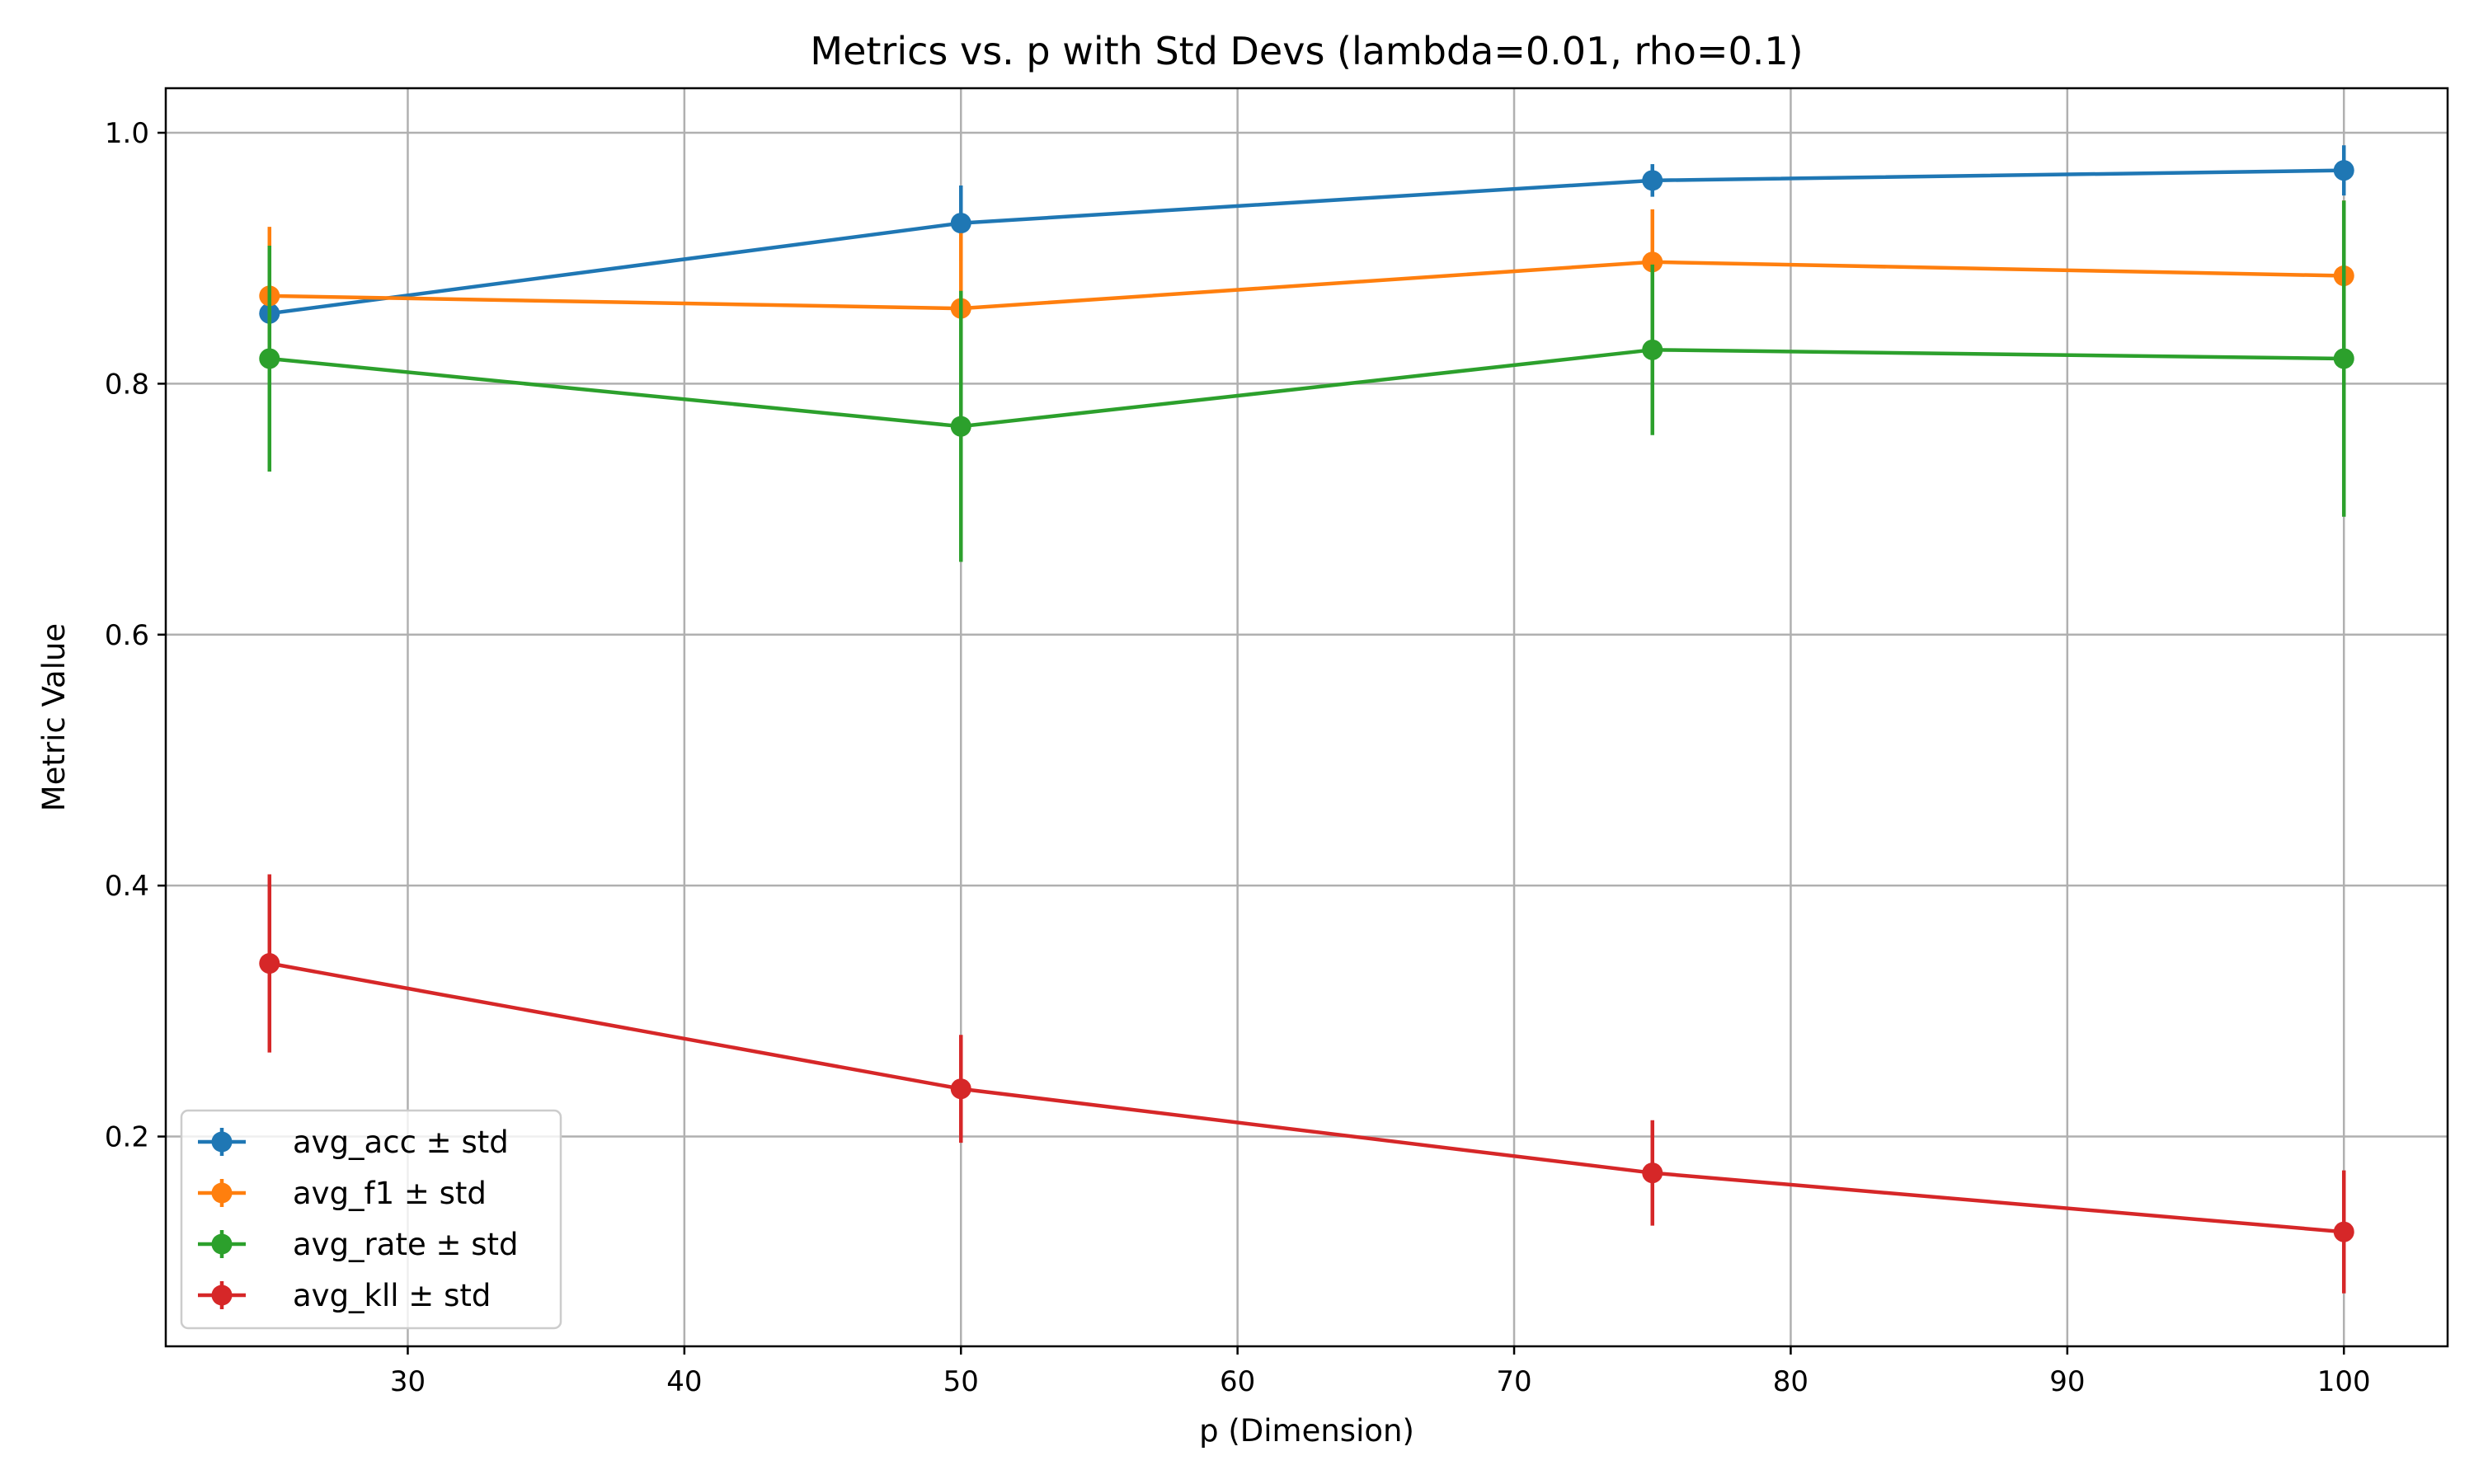 The width and height of the screenshot is (2474, 1484). What do you see at coordinates (127, 886) in the screenshot?
I see `y-tick-label: 0.4` at bounding box center [127, 886].